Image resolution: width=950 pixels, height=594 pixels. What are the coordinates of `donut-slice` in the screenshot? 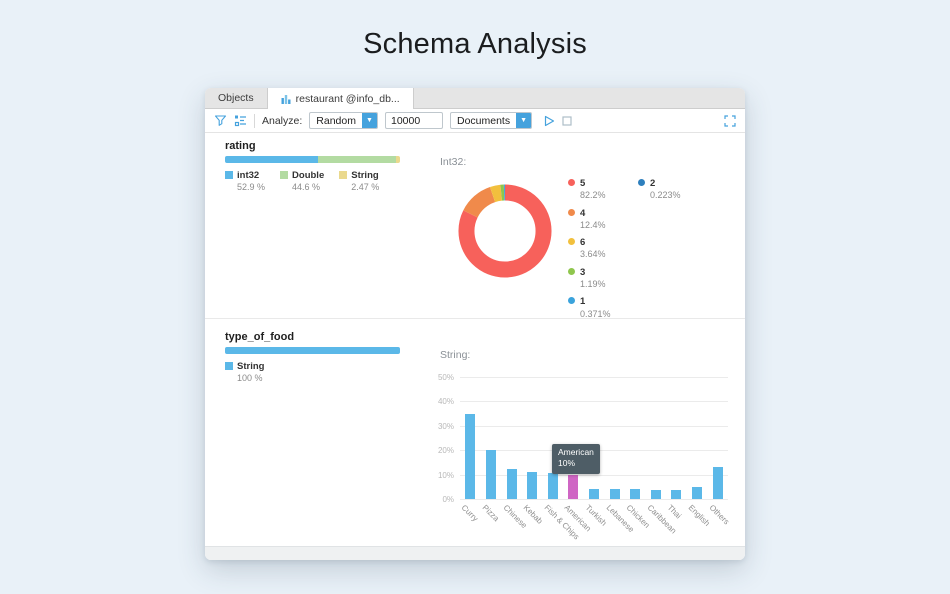 It's located at (505, 231).